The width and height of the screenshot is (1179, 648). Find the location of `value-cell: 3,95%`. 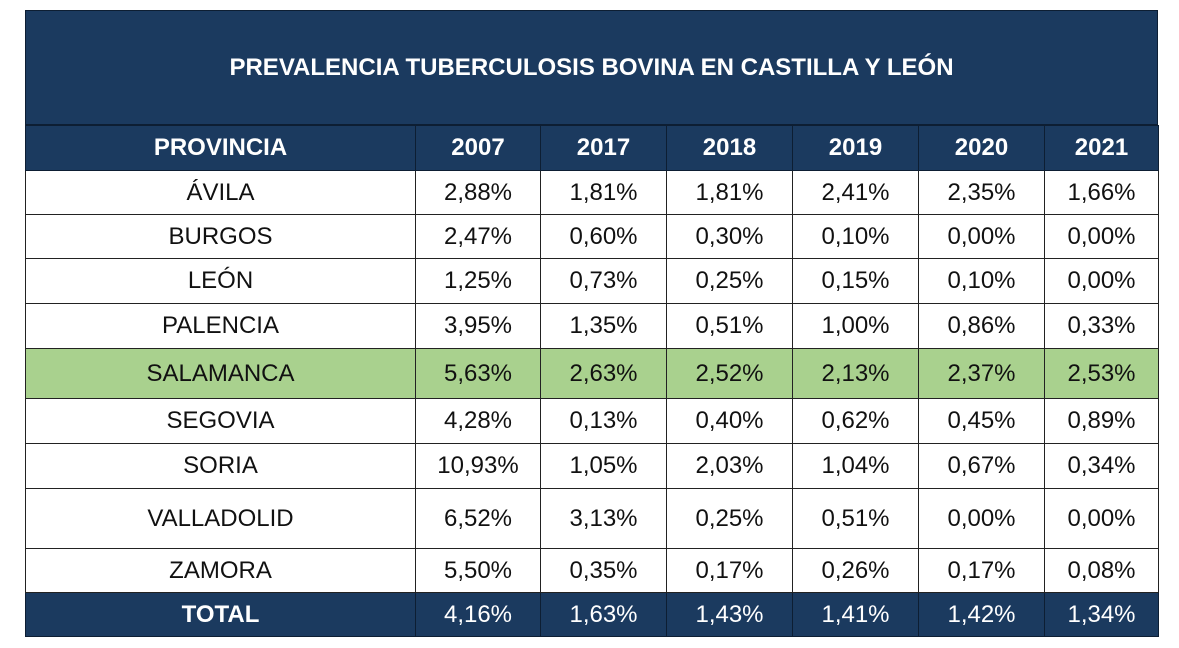

value-cell: 3,95% is located at coordinates (478, 326).